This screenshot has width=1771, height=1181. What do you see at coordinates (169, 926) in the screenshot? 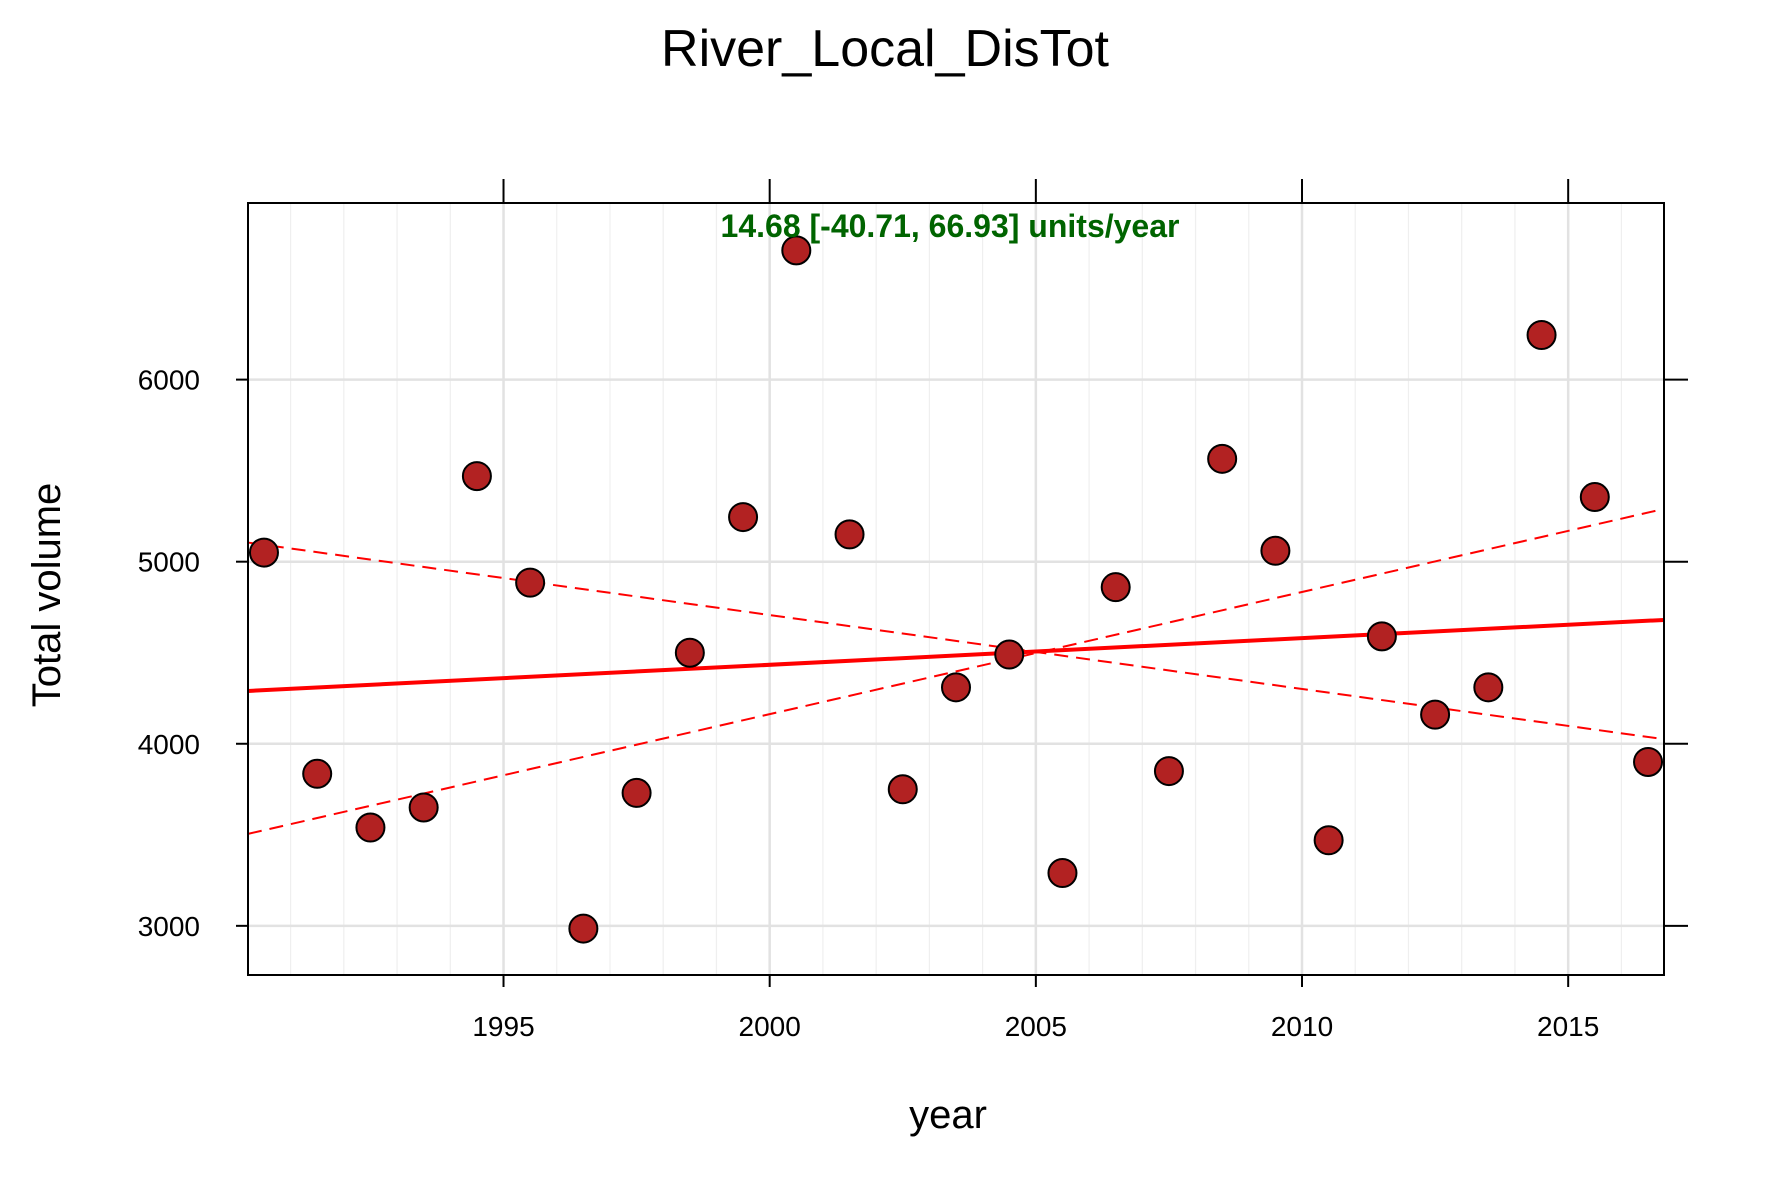
I see `y-tick-label: 3000` at bounding box center [169, 926].